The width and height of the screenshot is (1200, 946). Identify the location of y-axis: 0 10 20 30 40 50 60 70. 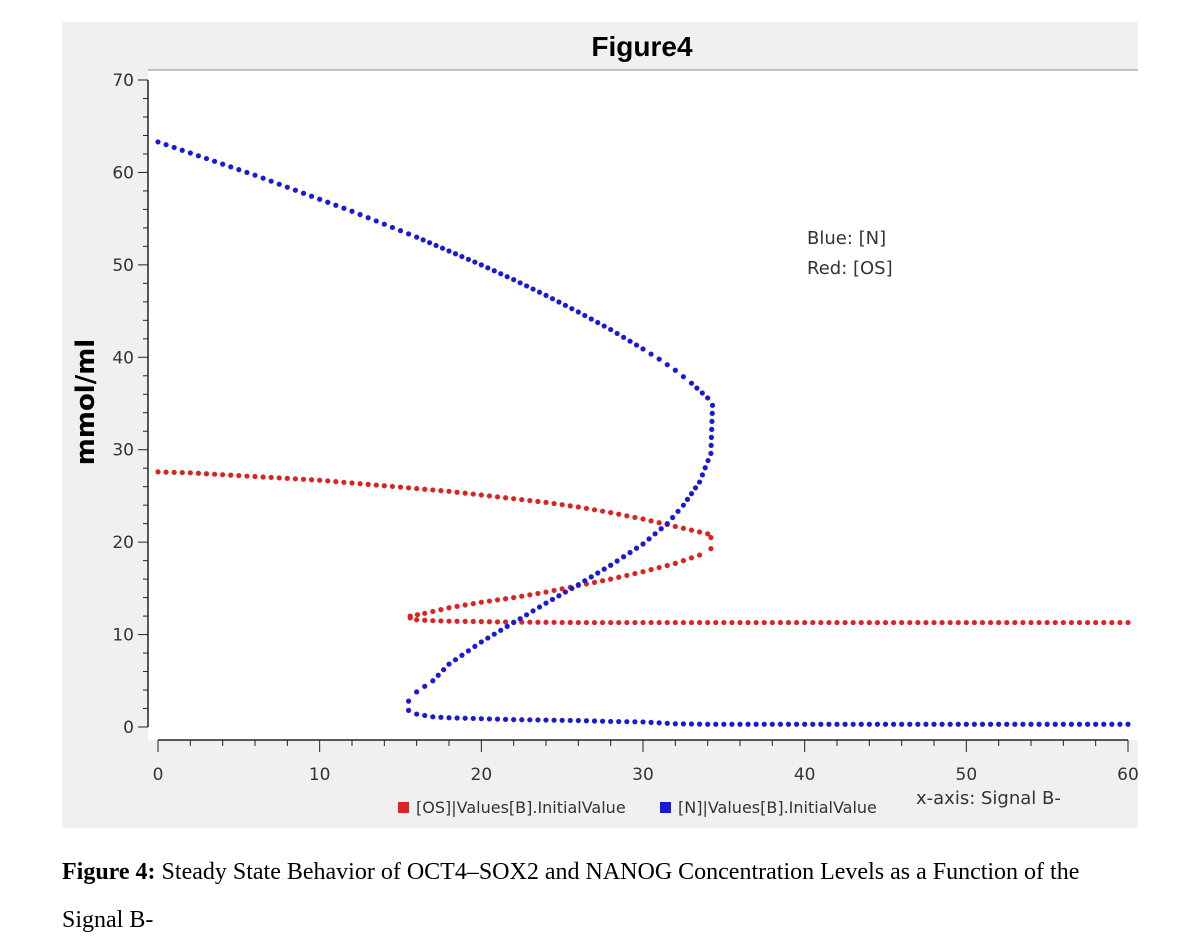
(130, 404).